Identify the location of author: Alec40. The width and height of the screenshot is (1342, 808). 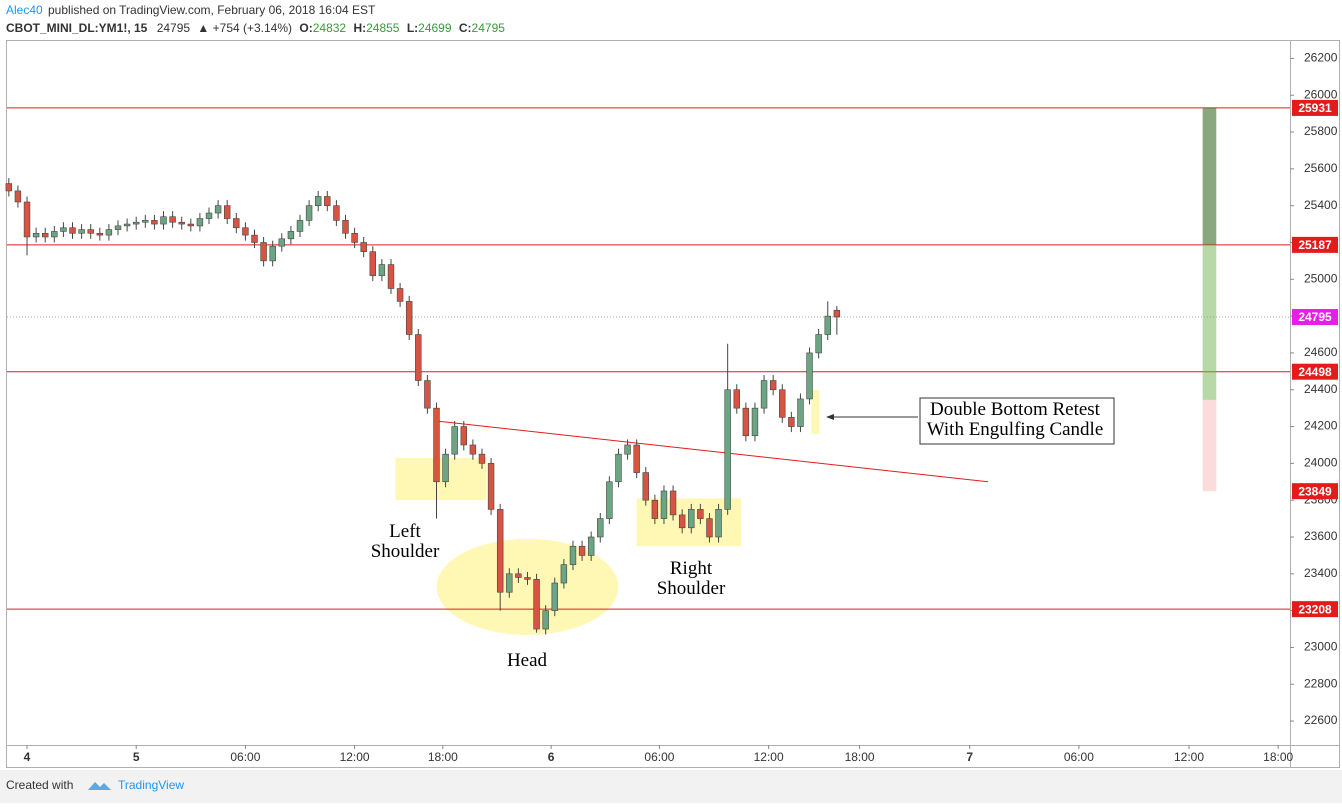
(24, 10).